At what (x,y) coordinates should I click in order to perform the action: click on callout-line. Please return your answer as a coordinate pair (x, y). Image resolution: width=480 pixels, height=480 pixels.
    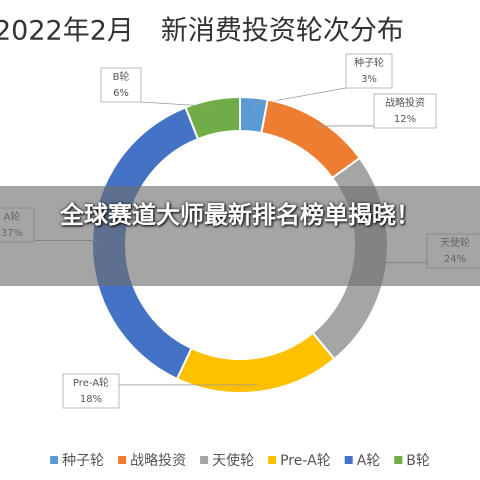
    Looking at the image, I should click on (177, 104).